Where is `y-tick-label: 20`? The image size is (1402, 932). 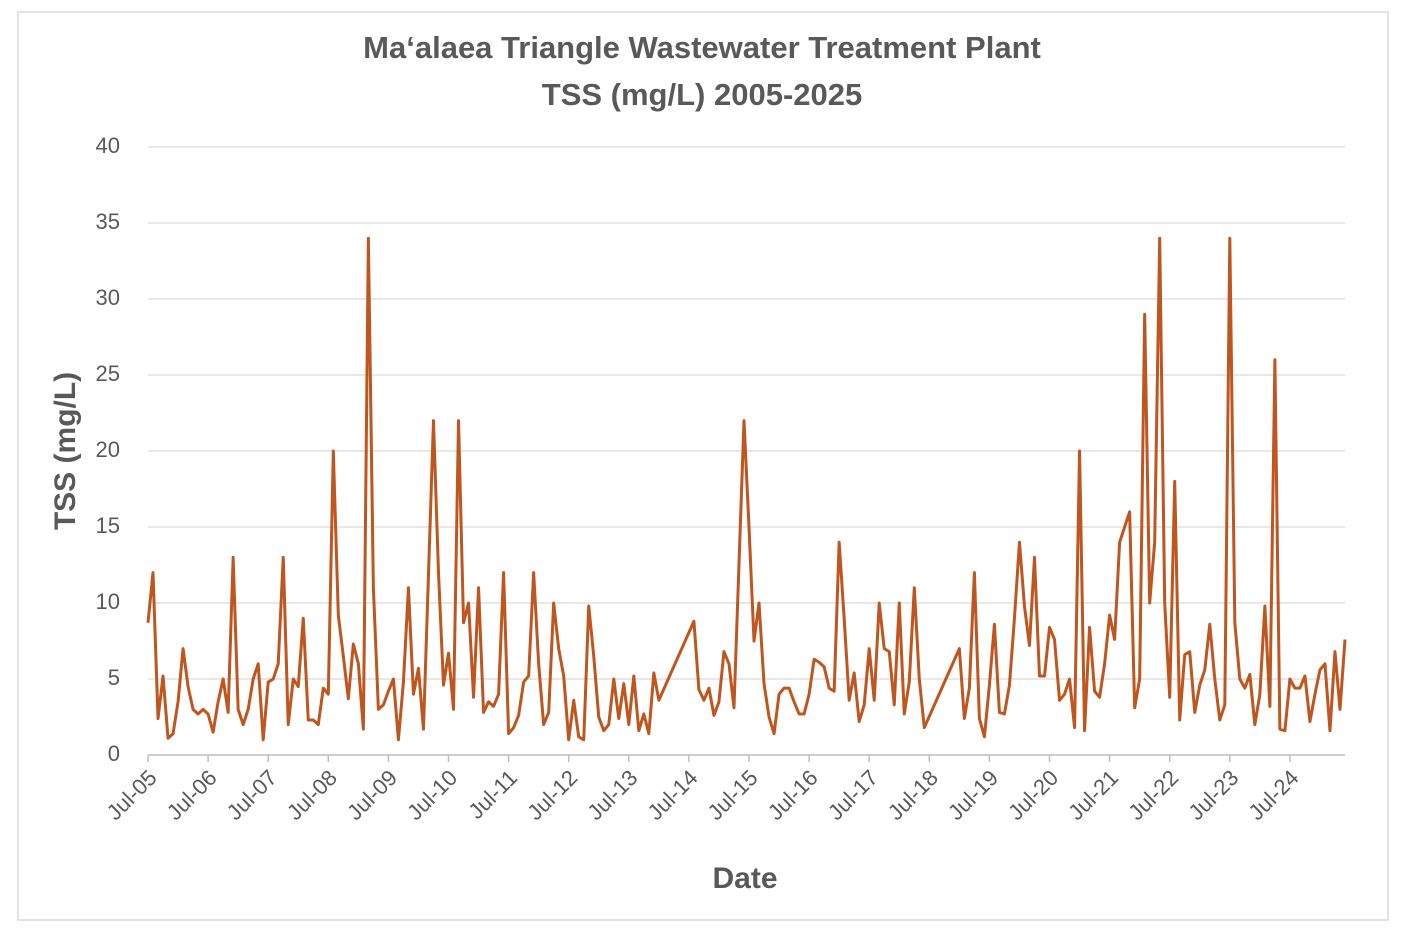
y-tick-label: 20 is located at coordinates (108, 449).